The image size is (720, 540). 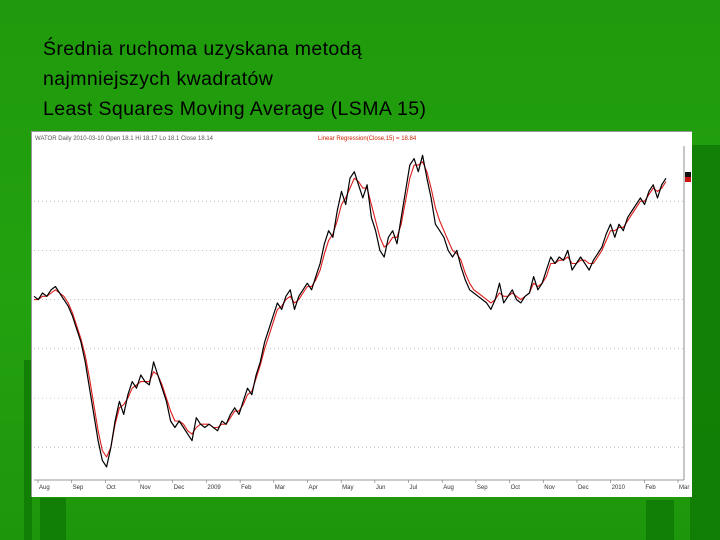 What do you see at coordinates (381, 488) in the screenshot?
I see `x-tick-label: Jun` at bounding box center [381, 488].